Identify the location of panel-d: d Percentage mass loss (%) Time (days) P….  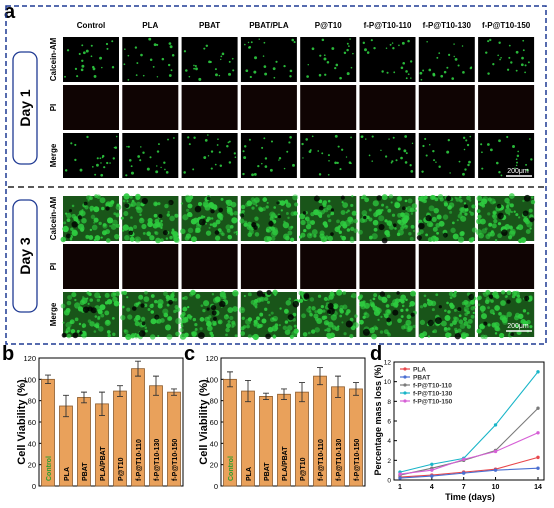
(457, 422).